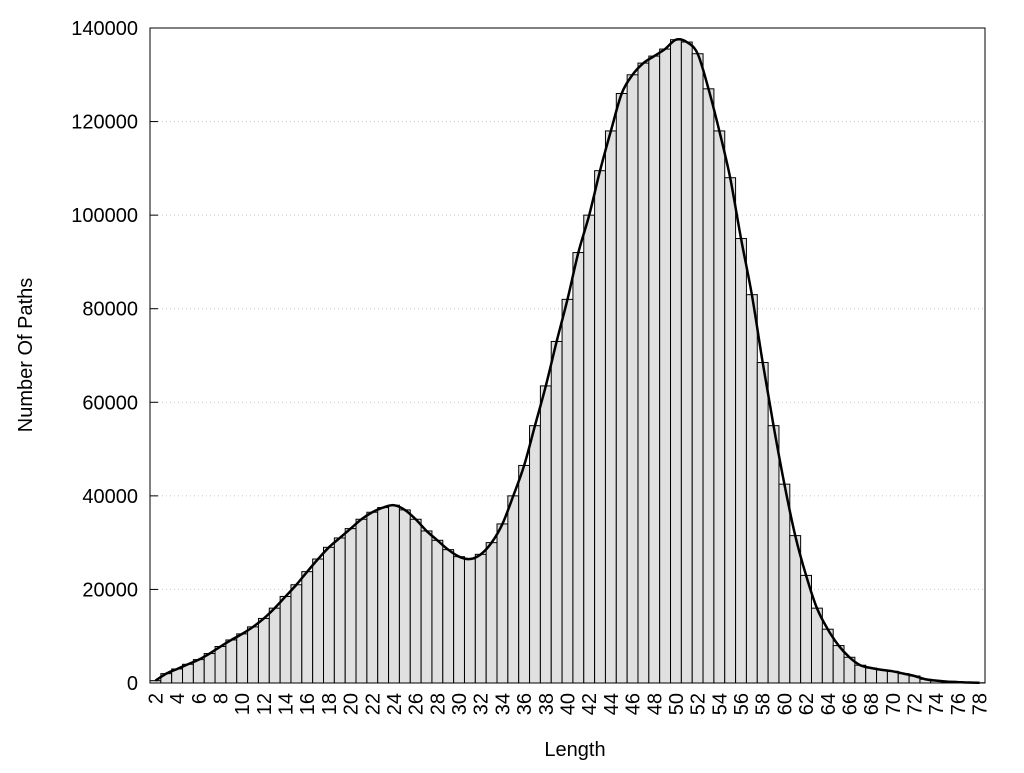 The width and height of the screenshot is (1024, 773). I want to click on y-axis-label: Number Of Paths, so click(26, 355).